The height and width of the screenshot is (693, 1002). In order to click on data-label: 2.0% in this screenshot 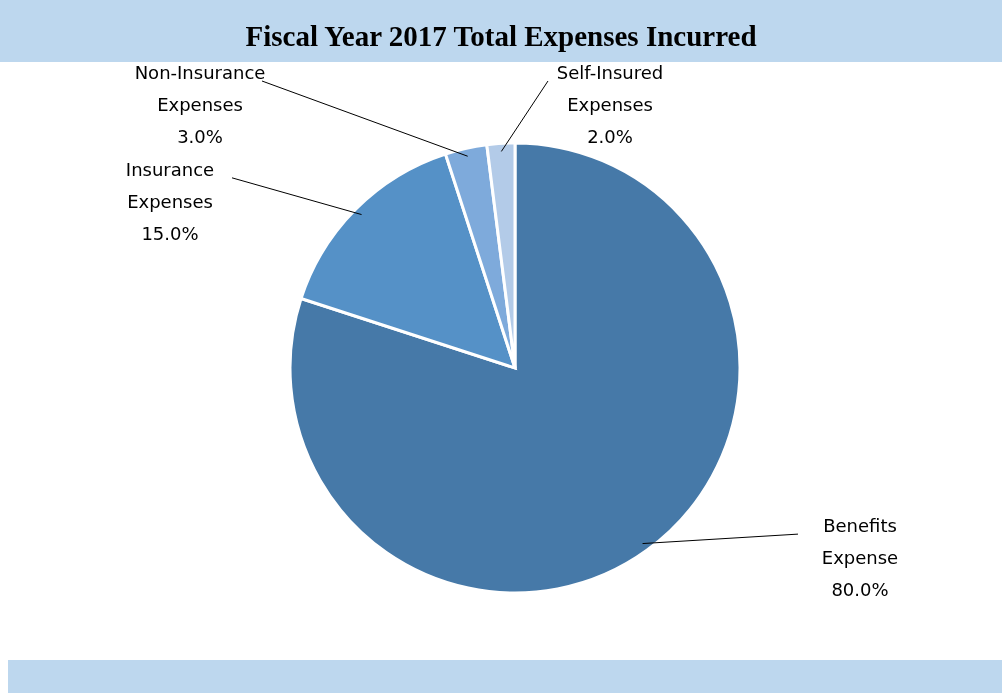, I will do `click(610, 136)`.